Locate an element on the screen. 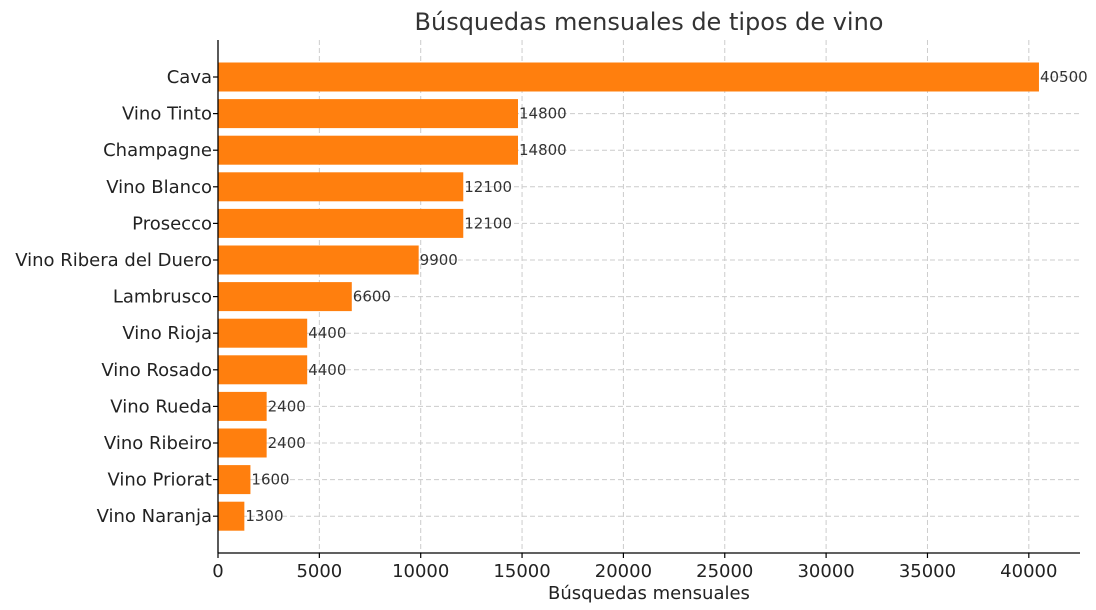  value-label: 1600 is located at coordinates (270, 480).